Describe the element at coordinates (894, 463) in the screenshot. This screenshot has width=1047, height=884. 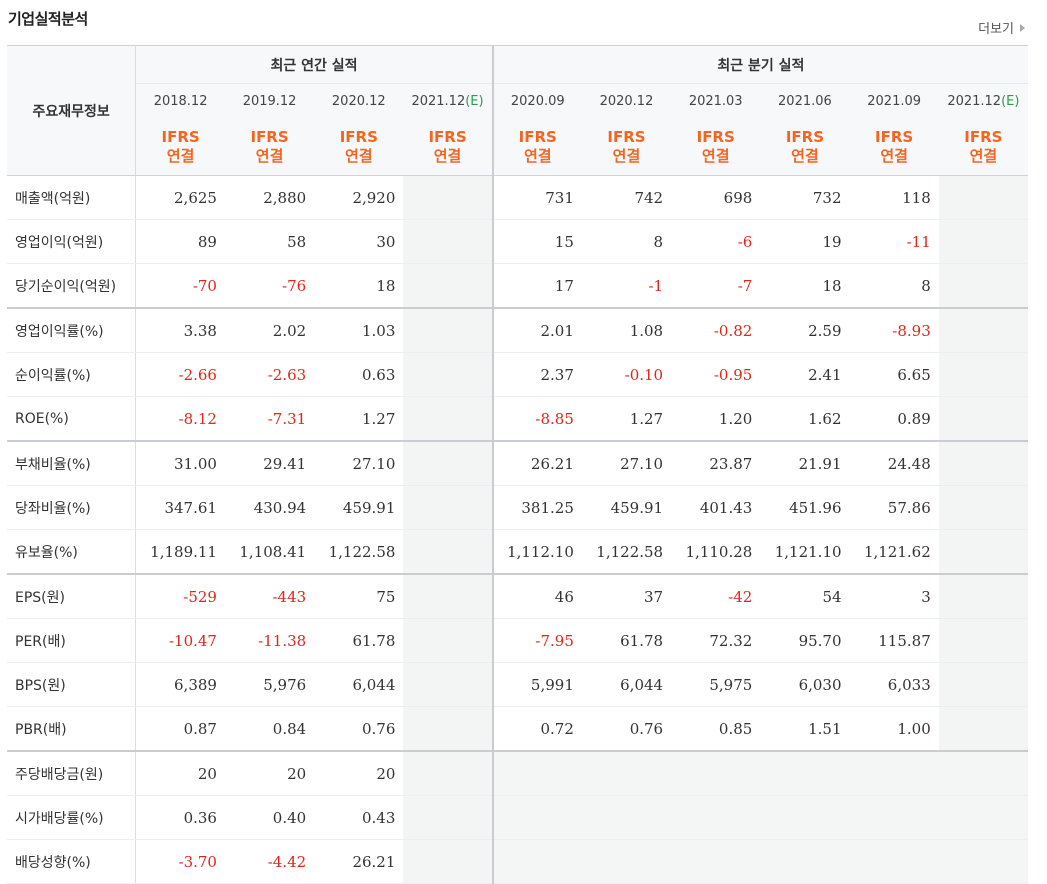
I see `table-cell: 24.48` at that location.